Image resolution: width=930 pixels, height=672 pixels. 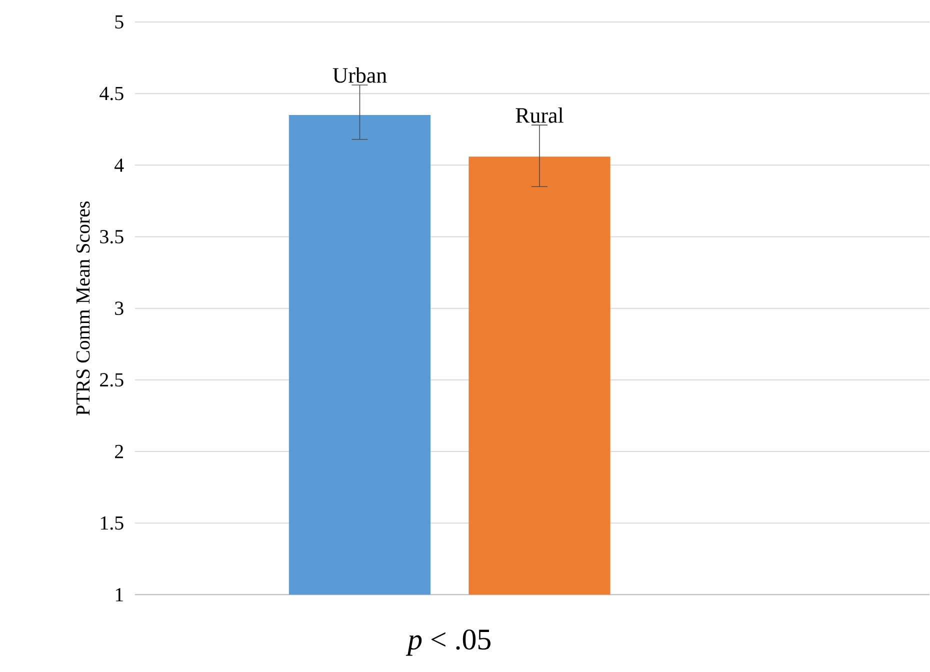 What do you see at coordinates (119, 595) in the screenshot?
I see `y-tick-label: 1` at bounding box center [119, 595].